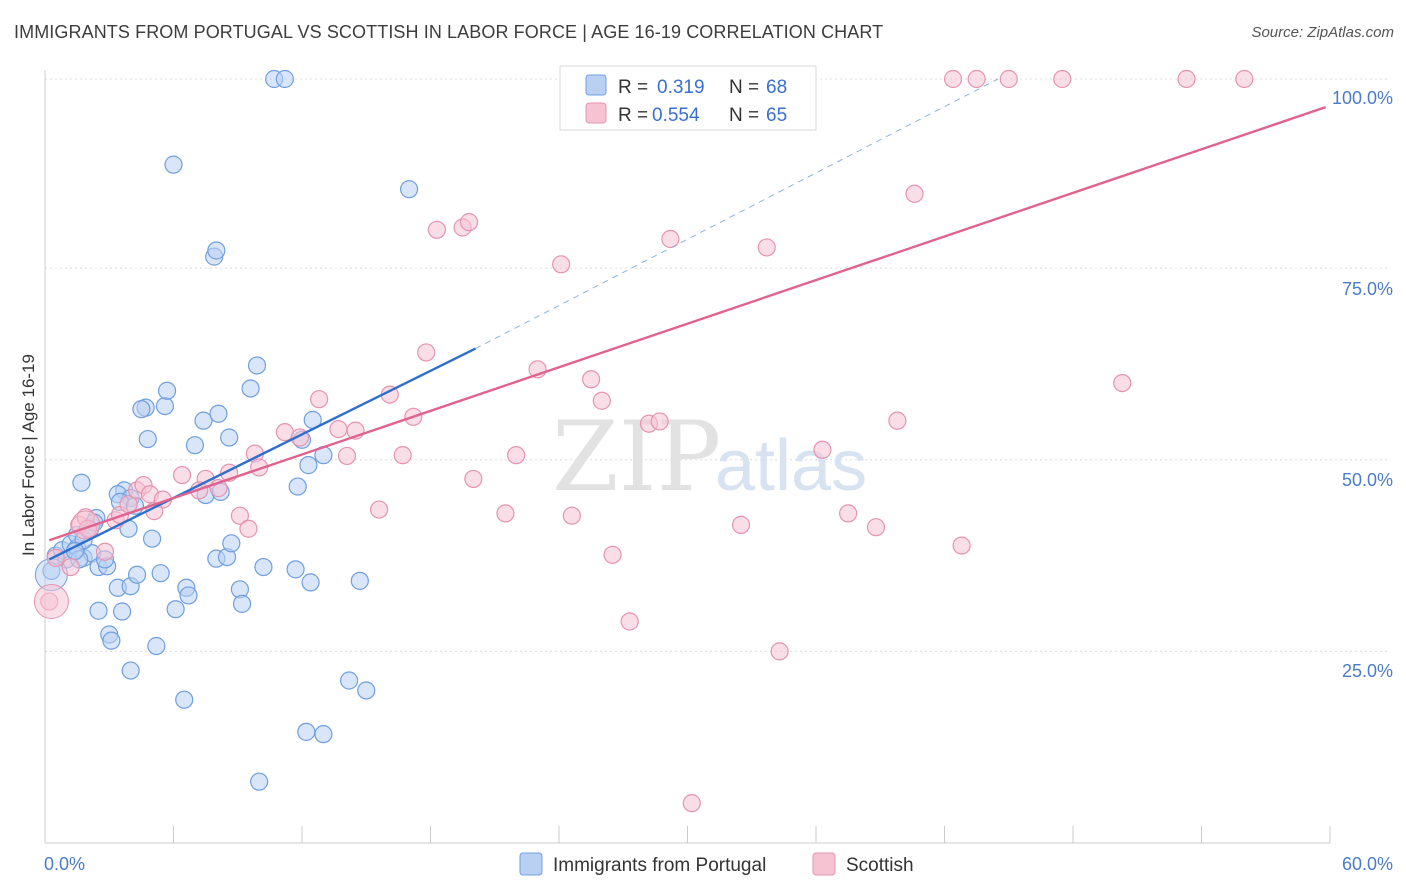 The image size is (1406, 892). Describe the element at coordinates (1367, 289) in the screenshot. I see `y-tick-label: 75.0%` at that location.